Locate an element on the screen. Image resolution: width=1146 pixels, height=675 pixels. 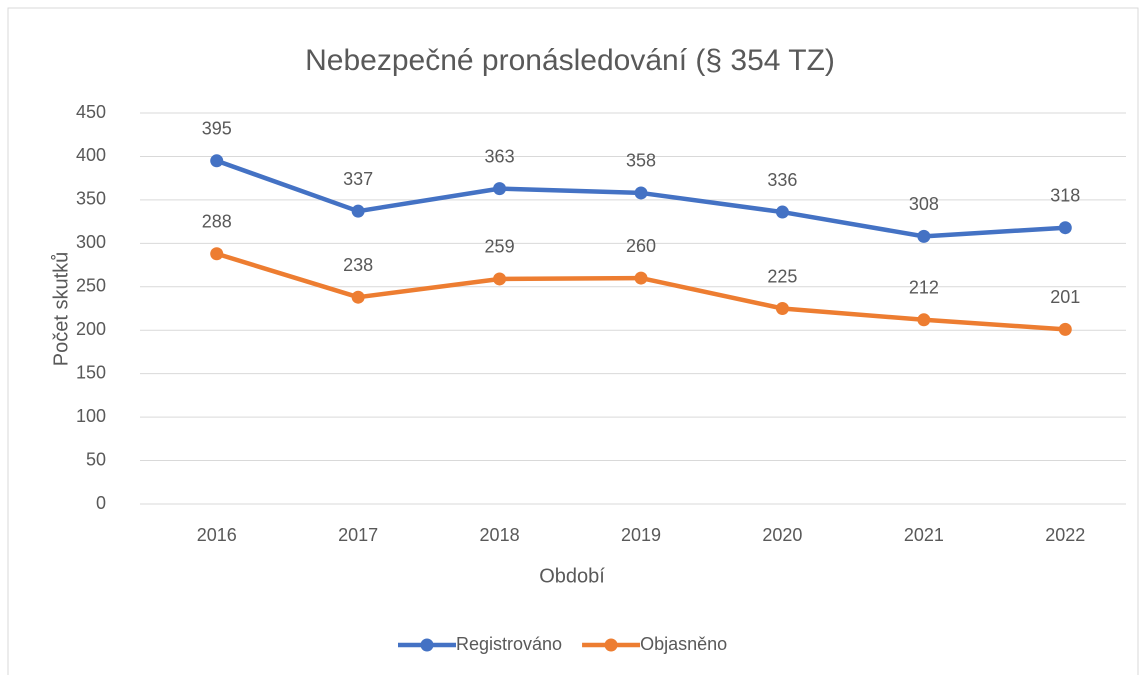
x-tick-label: 2018 is located at coordinates (500, 535).